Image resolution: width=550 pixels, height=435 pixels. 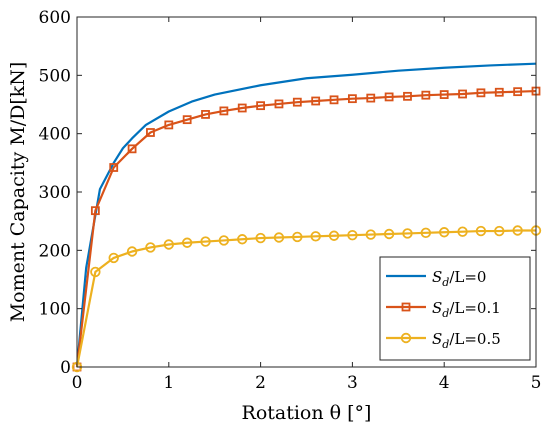 I want to click on y-tick-label: 300, so click(x=55, y=193).